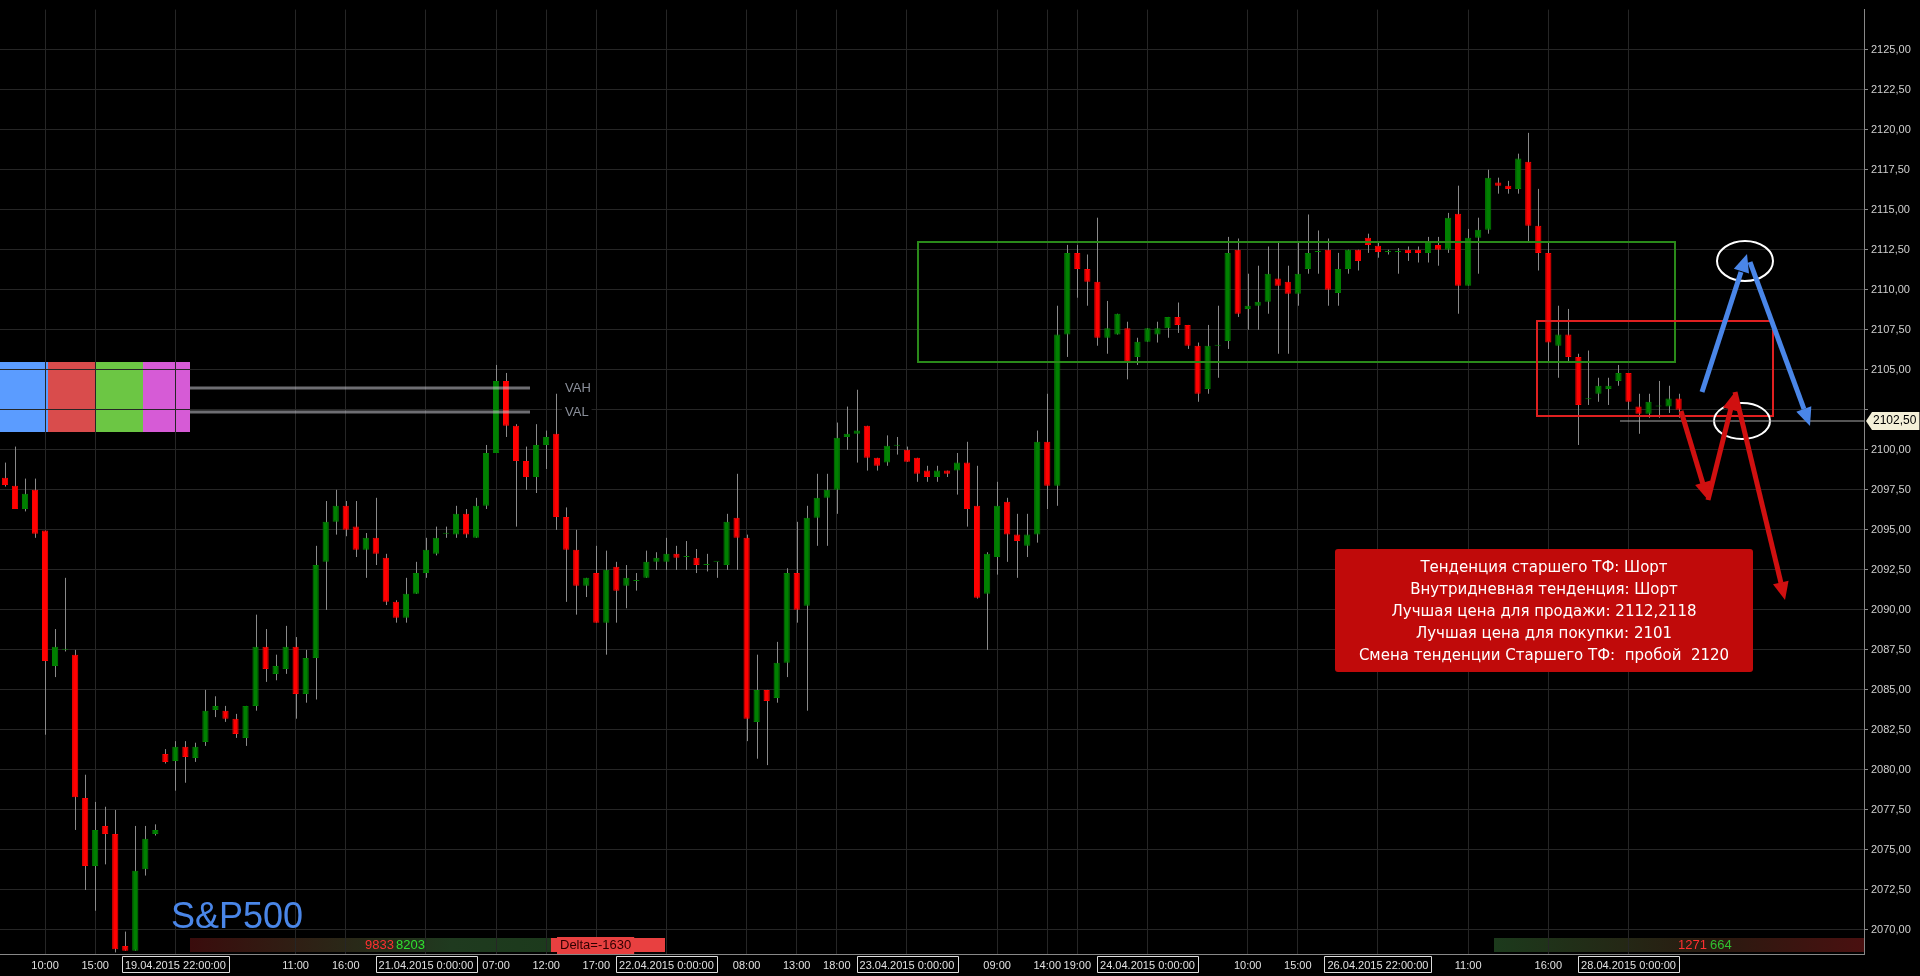 The width and height of the screenshot is (1920, 976). What do you see at coordinates (1891, 528) in the screenshot?
I see `y-tick-label: 2095,00` at bounding box center [1891, 528].